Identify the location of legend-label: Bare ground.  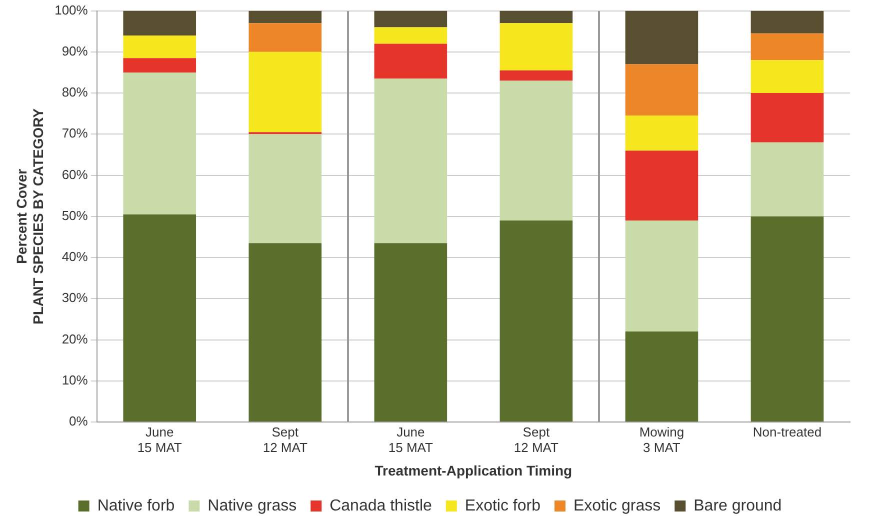
(738, 505).